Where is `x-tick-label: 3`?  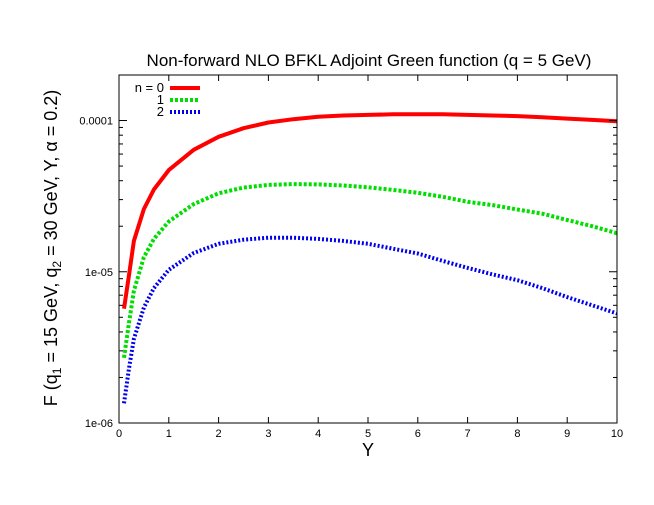
x-tick-label: 3 is located at coordinates (268, 434).